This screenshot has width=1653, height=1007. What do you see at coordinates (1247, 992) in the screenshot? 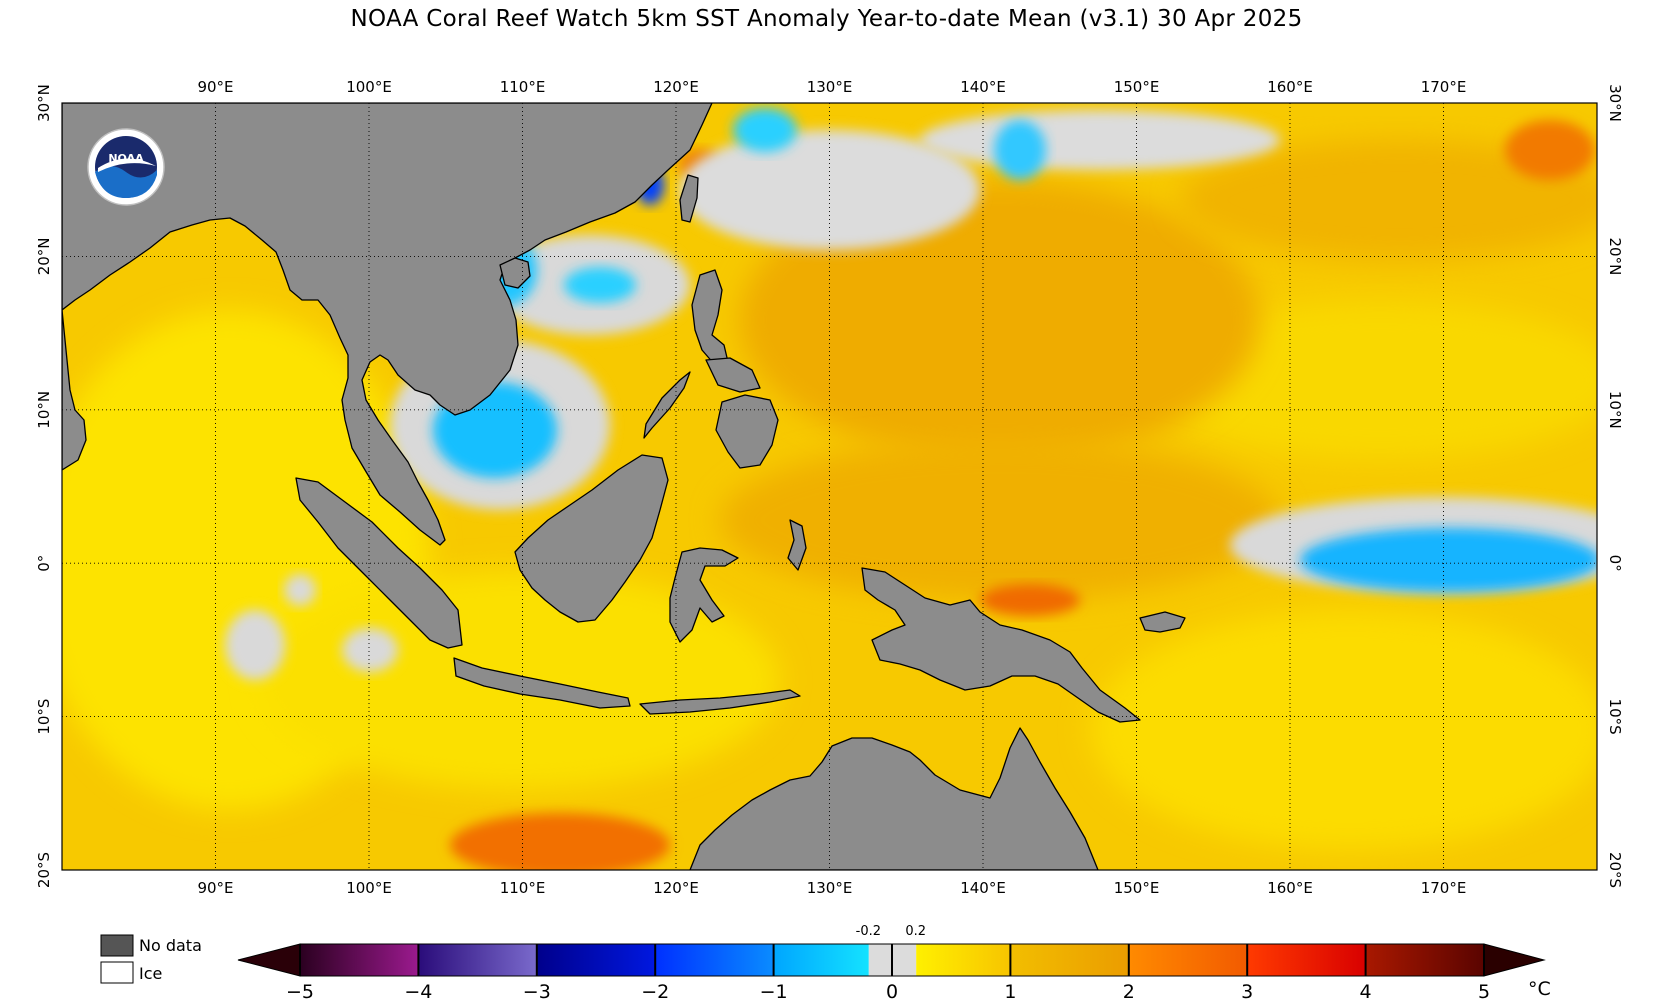
I see `colorbar-tick-label-3: 3` at bounding box center [1247, 992].